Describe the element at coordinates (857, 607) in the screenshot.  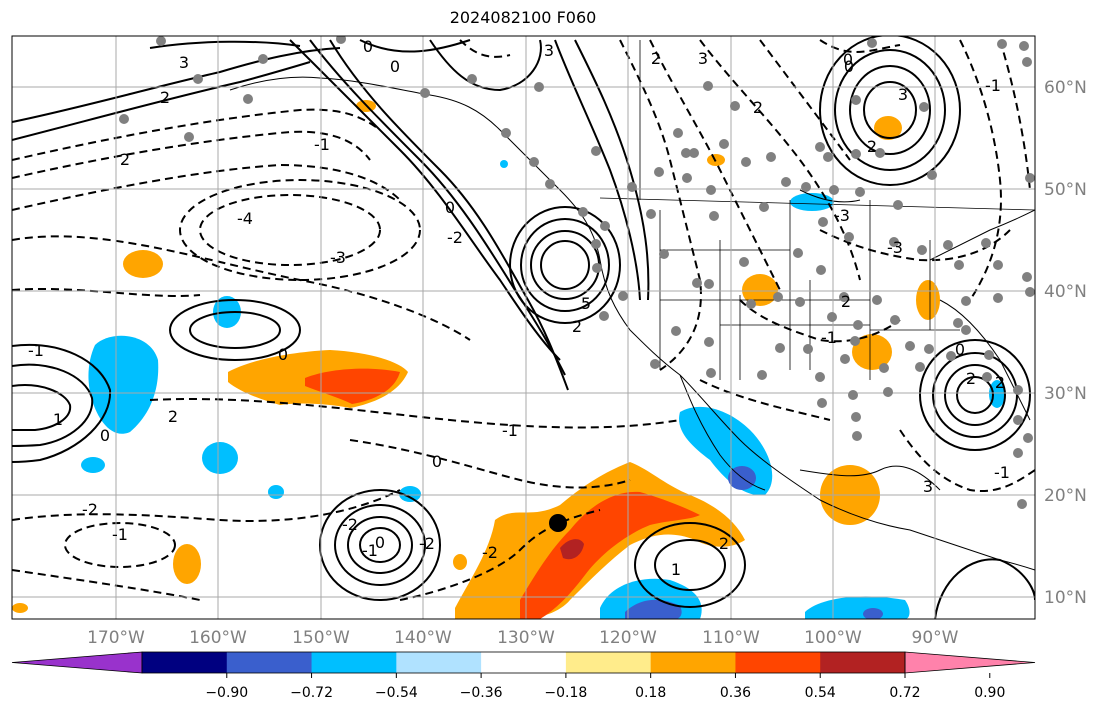
I see `shade-blue-south-east` at that location.